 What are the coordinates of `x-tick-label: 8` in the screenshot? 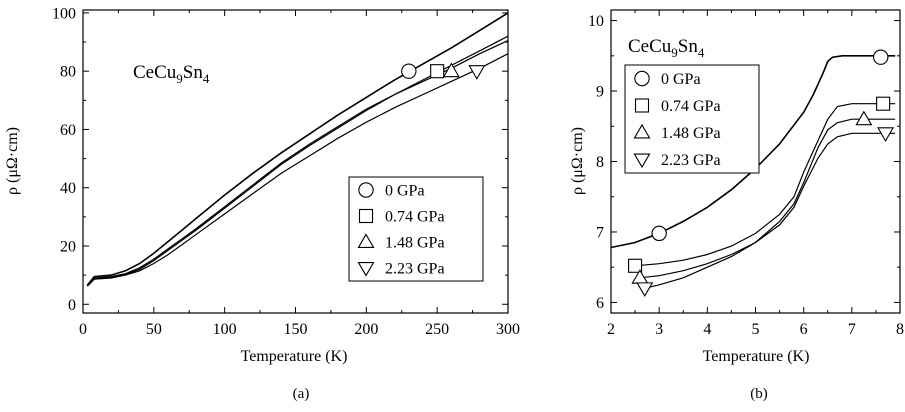 It's located at (900, 329).